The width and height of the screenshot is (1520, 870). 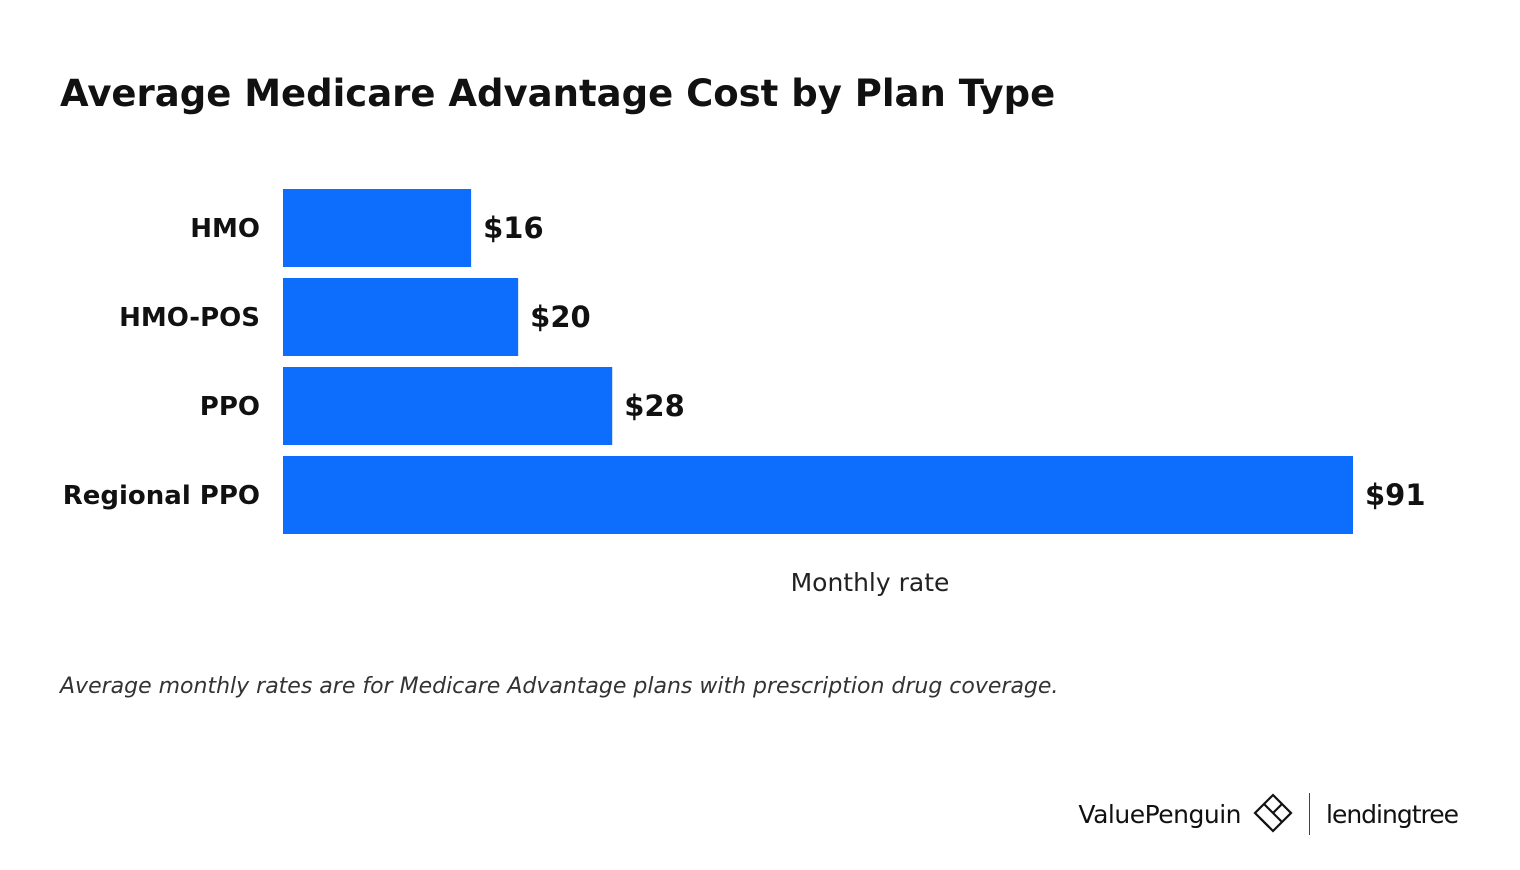 I want to click on category-label: PPO, so click(x=230, y=407).